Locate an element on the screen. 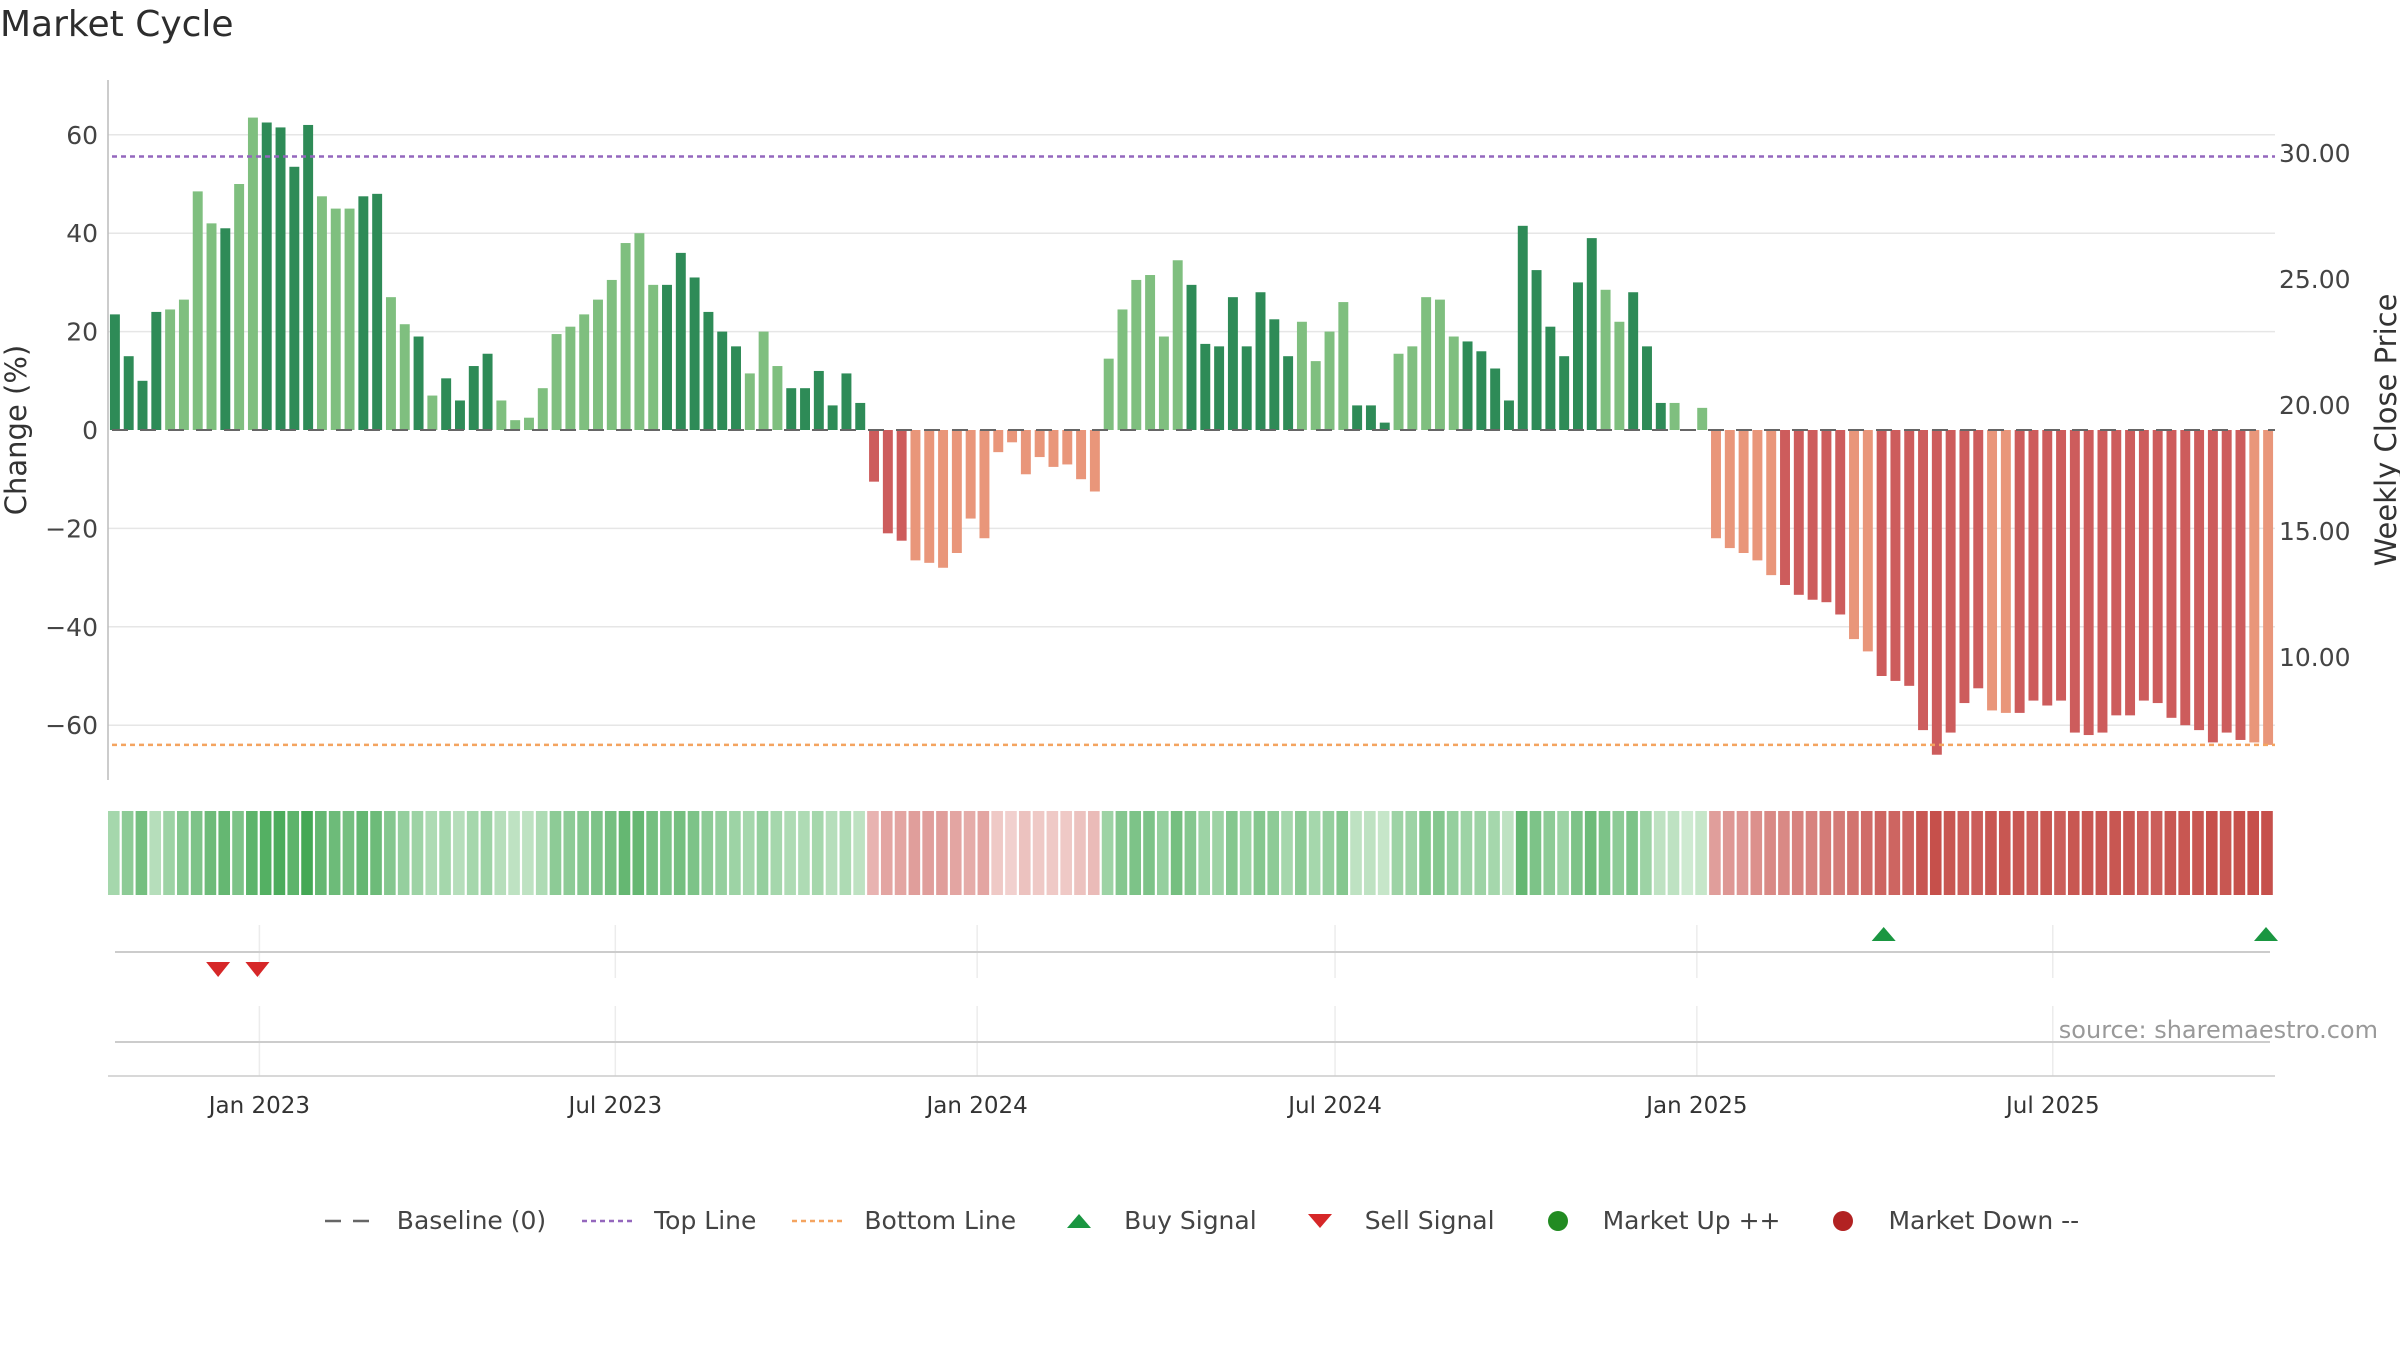  x-tick-label: Jan 2024 is located at coordinates (976, 1106).